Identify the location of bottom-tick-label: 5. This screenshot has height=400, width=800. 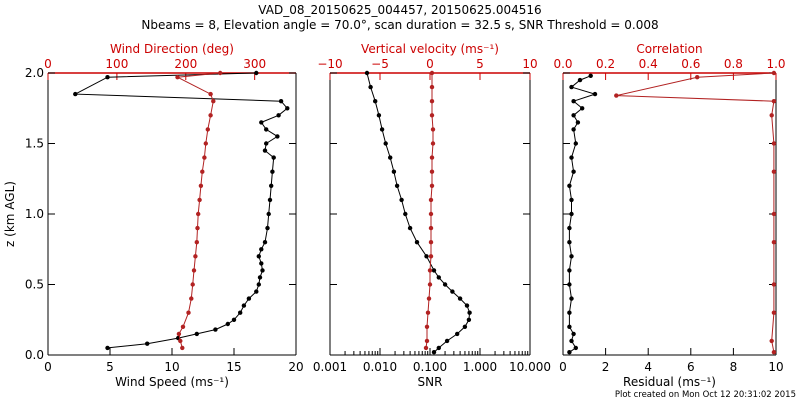
(110, 367).